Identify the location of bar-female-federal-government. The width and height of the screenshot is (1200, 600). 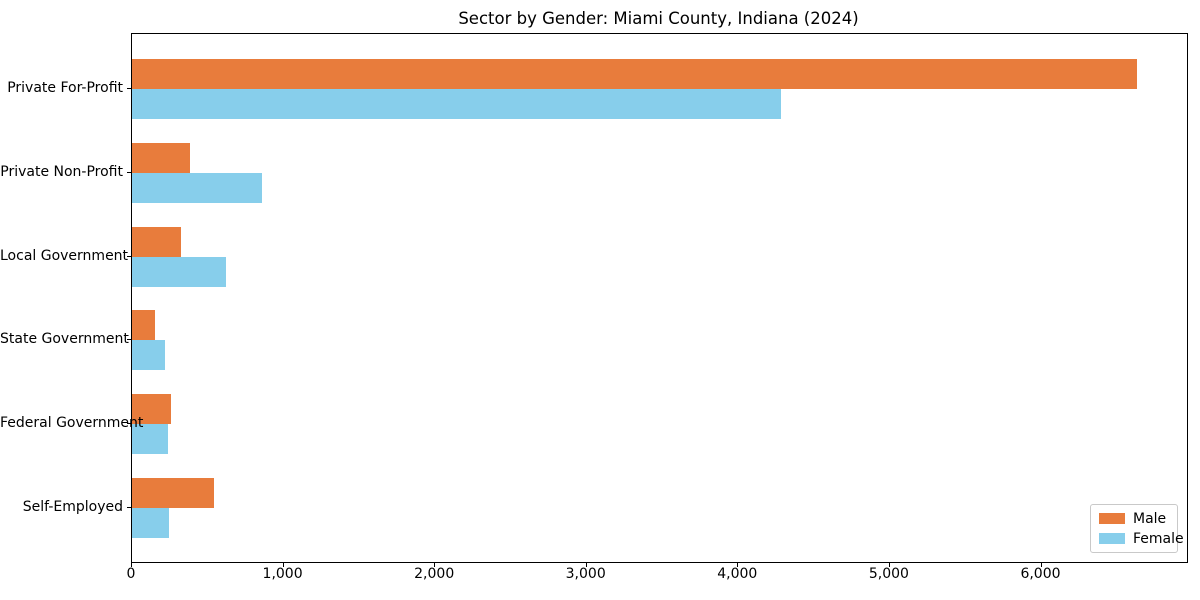
(150, 439).